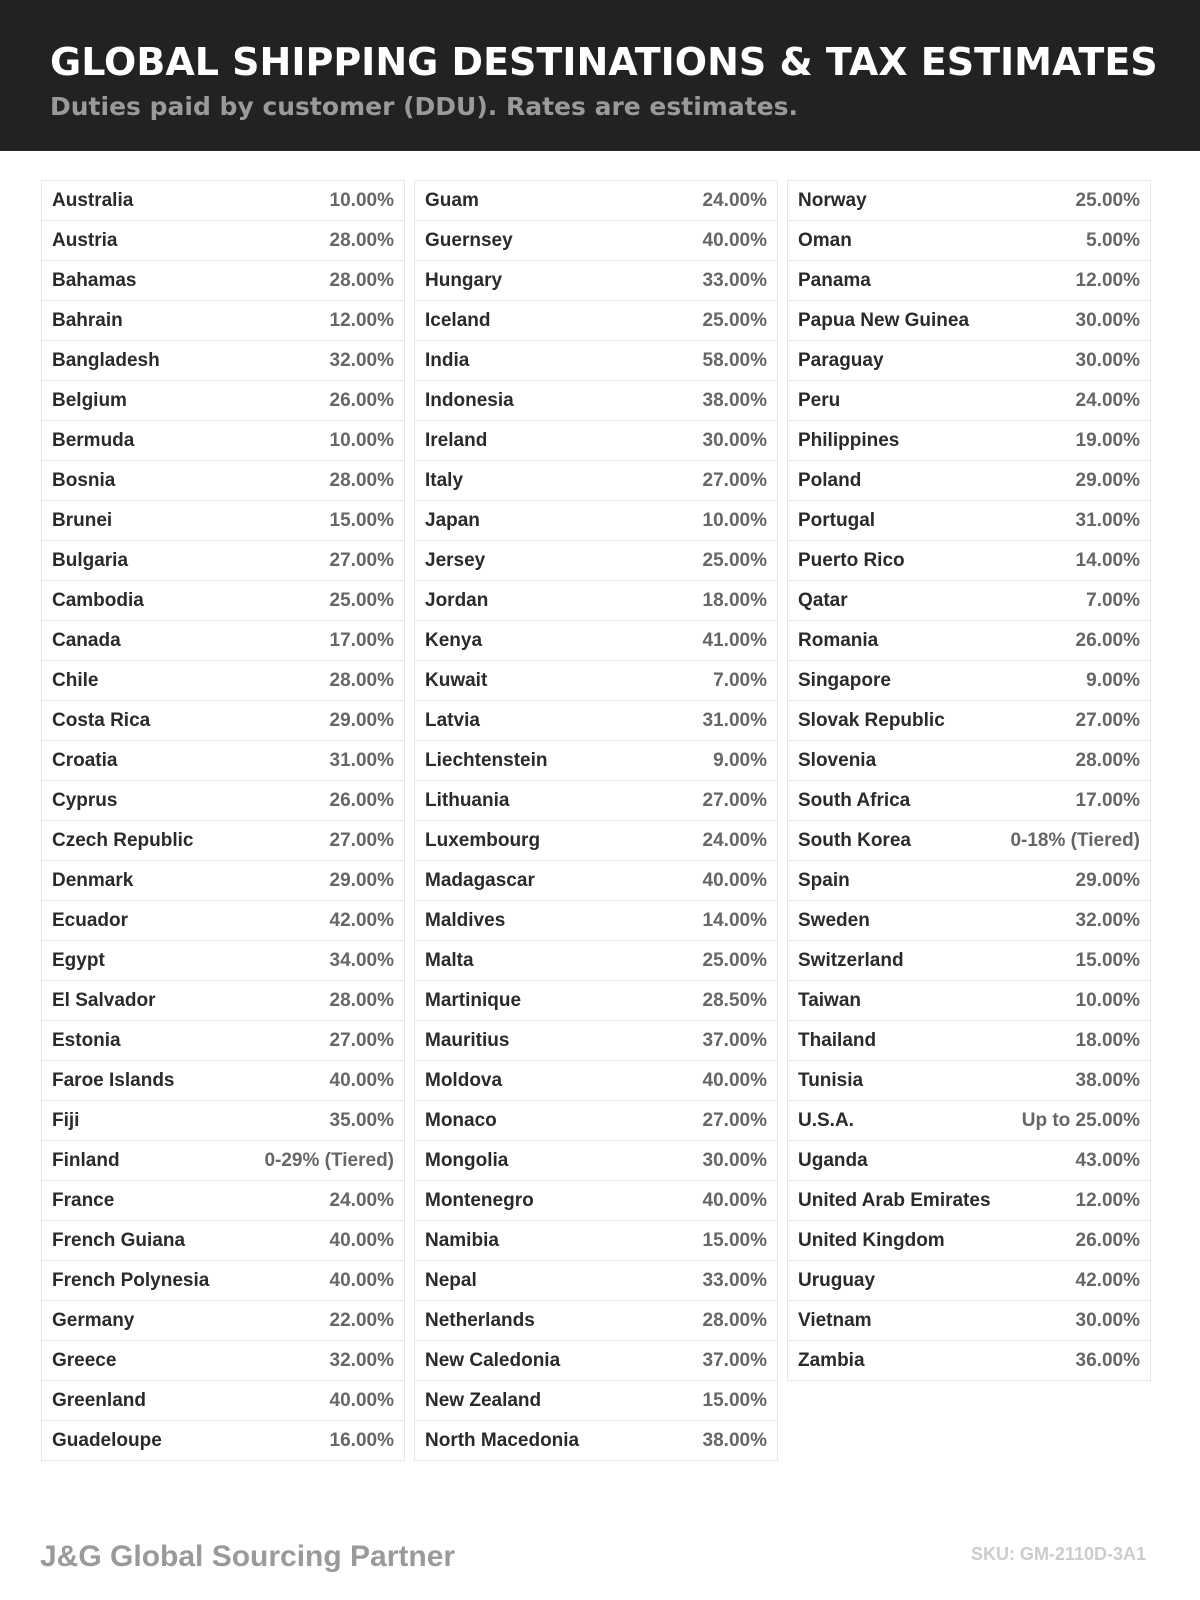 Image resolution: width=1200 pixels, height=1600 pixels. I want to click on table-row: Puerto Rico 14.00%, so click(969, 561).